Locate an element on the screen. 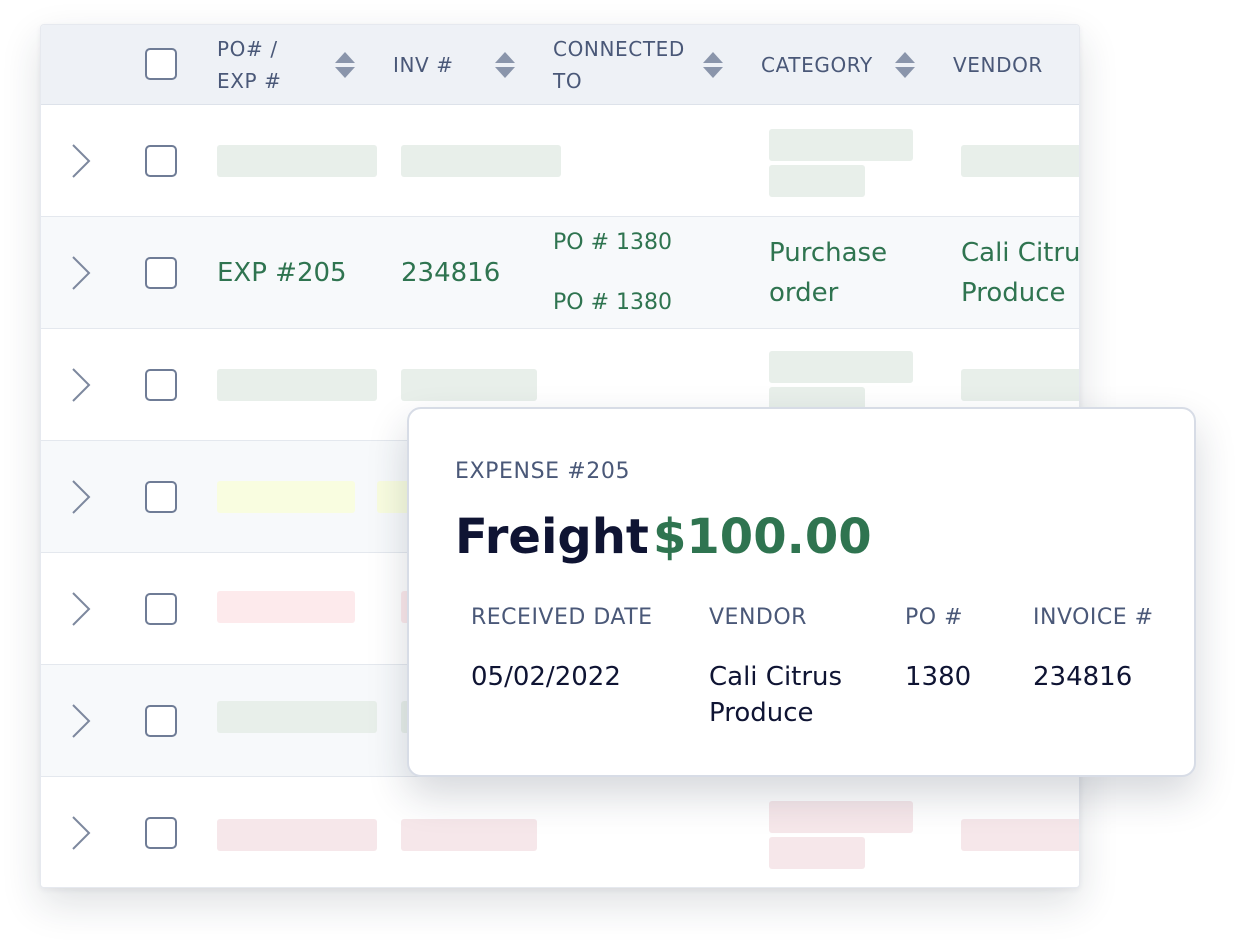 This screenshot has width=1236, height=944. column-header-category: CATEGORY is located at coordinates (817, 65).